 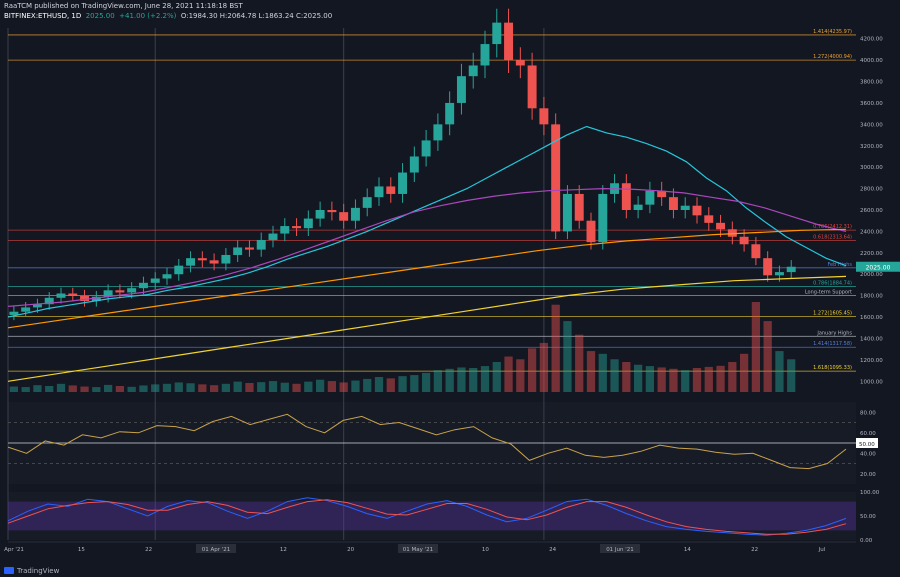 What do you see at coordinates (828, 293) in the screenshot?
I see `level-label: Long-term Support` at bounding box center [828, 293].